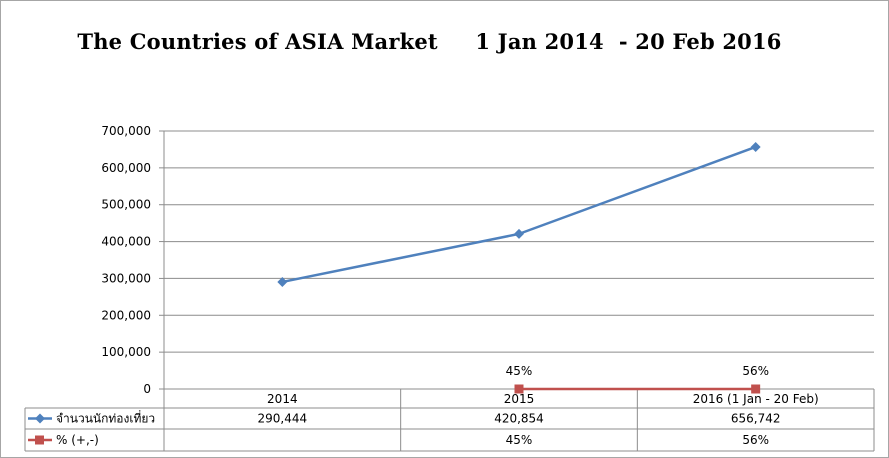  What do you see at coordinates (147, 389) in the screenshot?
I see `y-tick-label: 0` at bounding box center [147, 389].